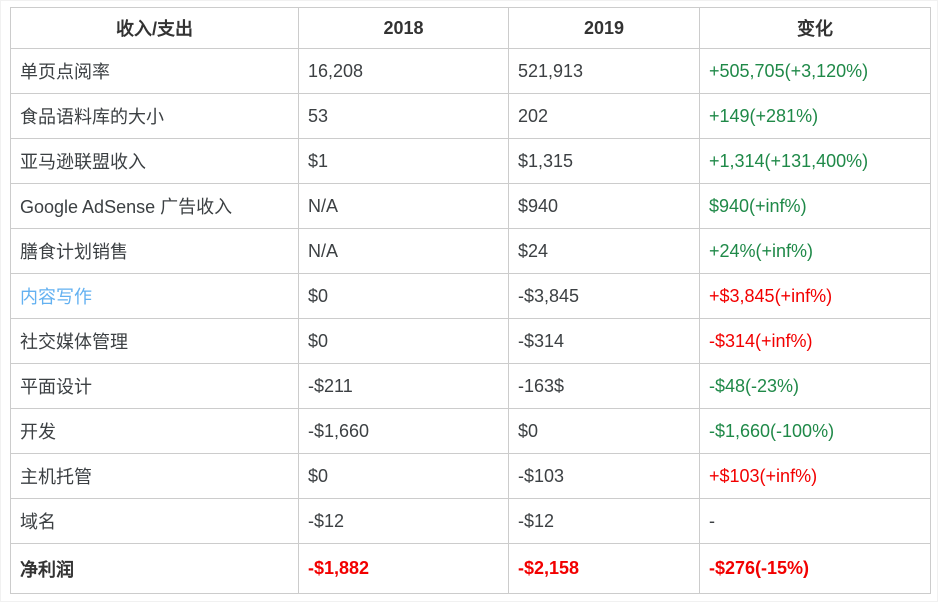 The image size is (938, 602). I want to click on cell-change: -$314(+inf%), so click(815, 341).